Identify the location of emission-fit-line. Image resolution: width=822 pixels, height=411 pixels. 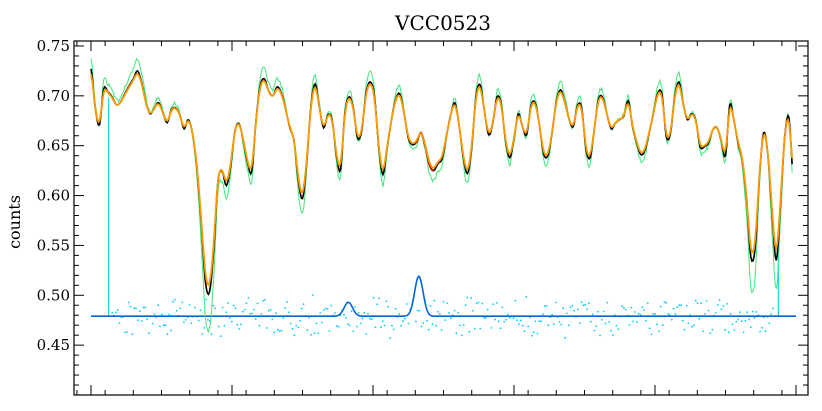
(443, 296).